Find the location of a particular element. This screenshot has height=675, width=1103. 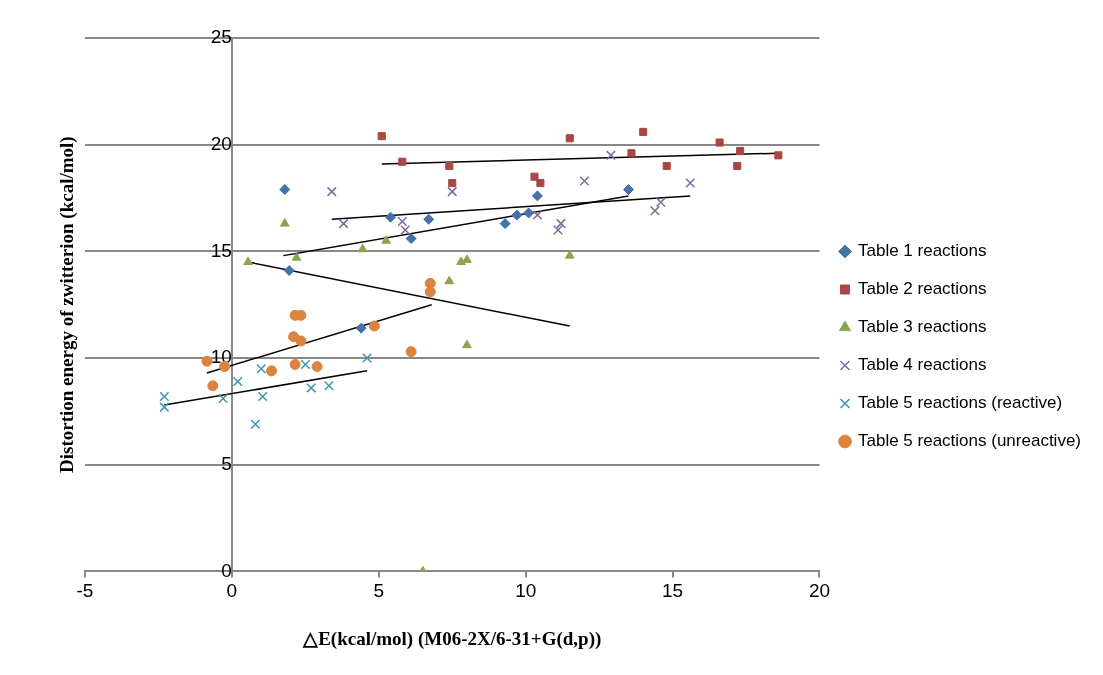

y-tick-label: 10 is located at coordinates (221, 357).